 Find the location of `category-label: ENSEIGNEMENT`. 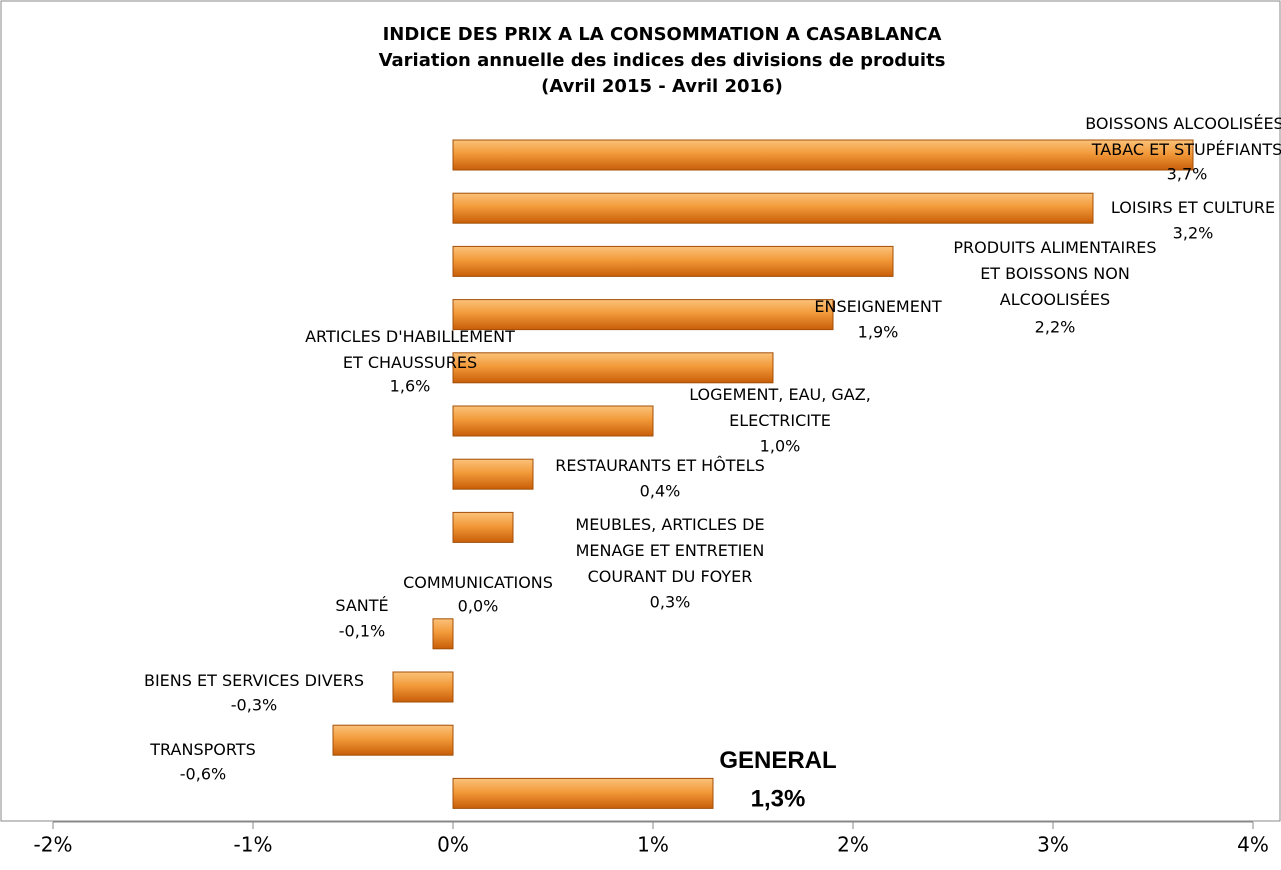

category-label: ENSEIGNEMENT is located at coordinates (877, 306).